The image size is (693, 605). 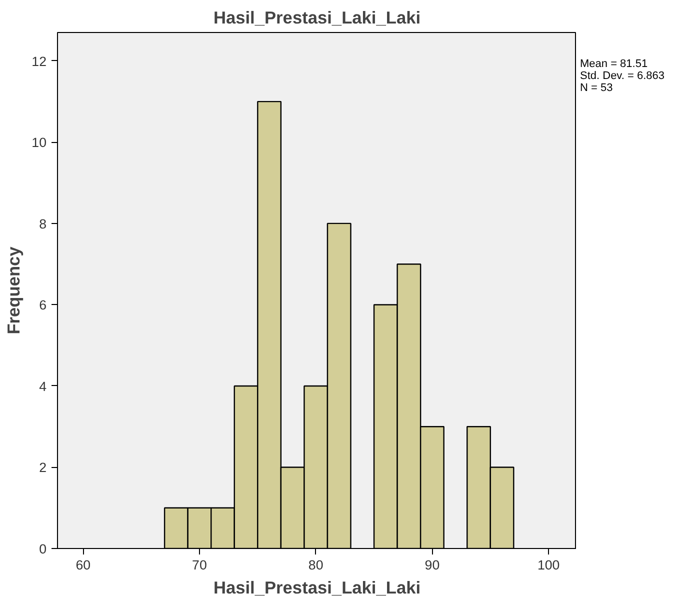 I want to click on x-tick-label: 100, so click(x=548, y=565).